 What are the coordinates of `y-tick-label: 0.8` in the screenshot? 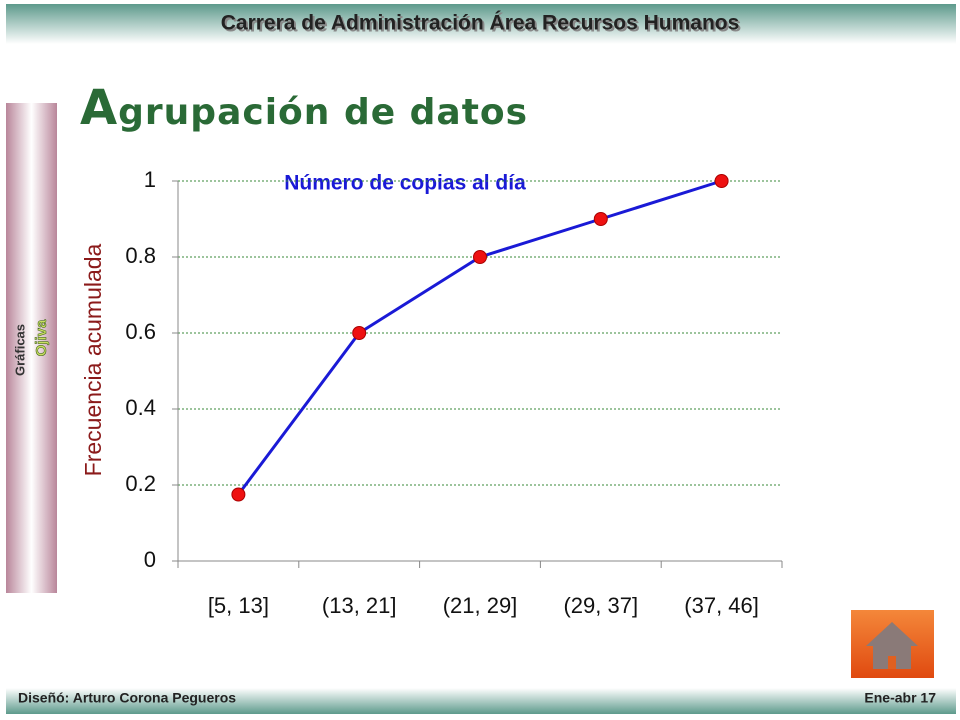 It's located at (140, 255).